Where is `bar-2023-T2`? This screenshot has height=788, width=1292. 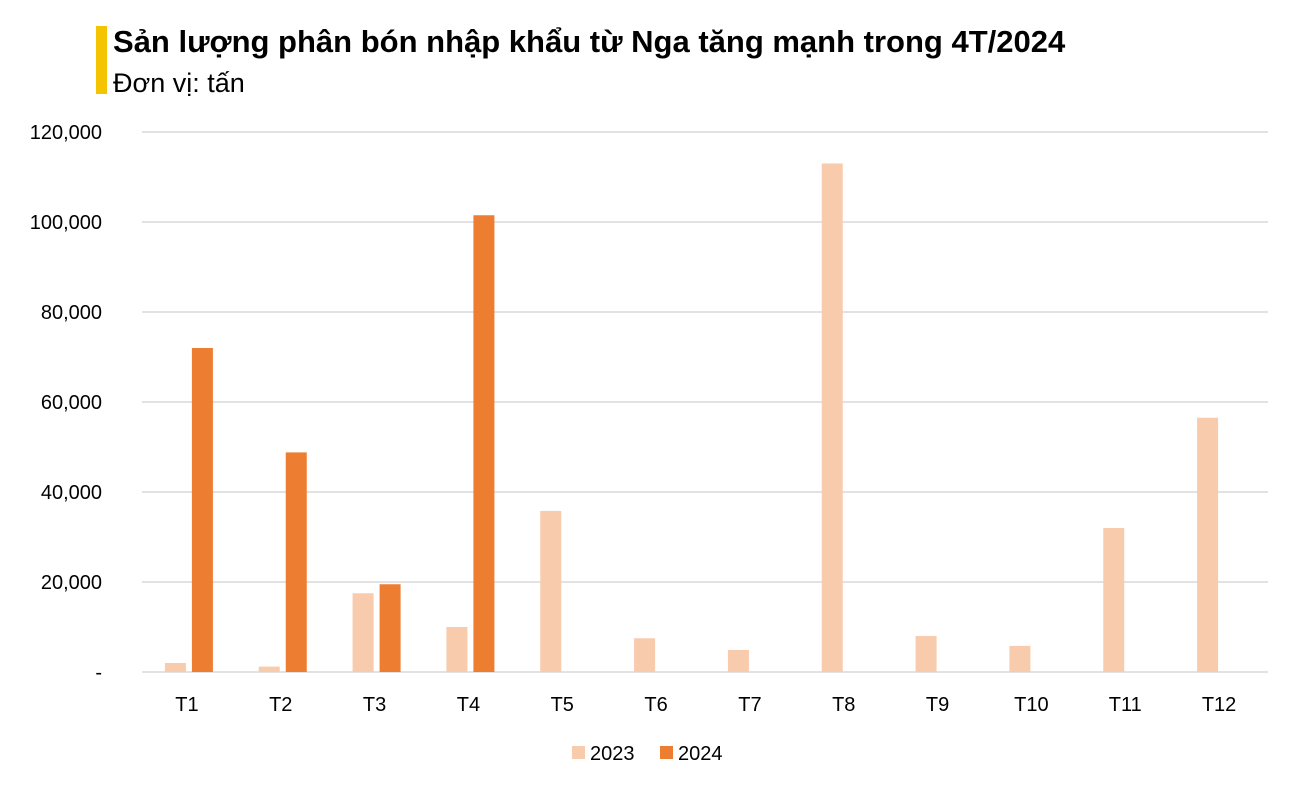
bar-2023-T2 is located at coordinates (269, 669).